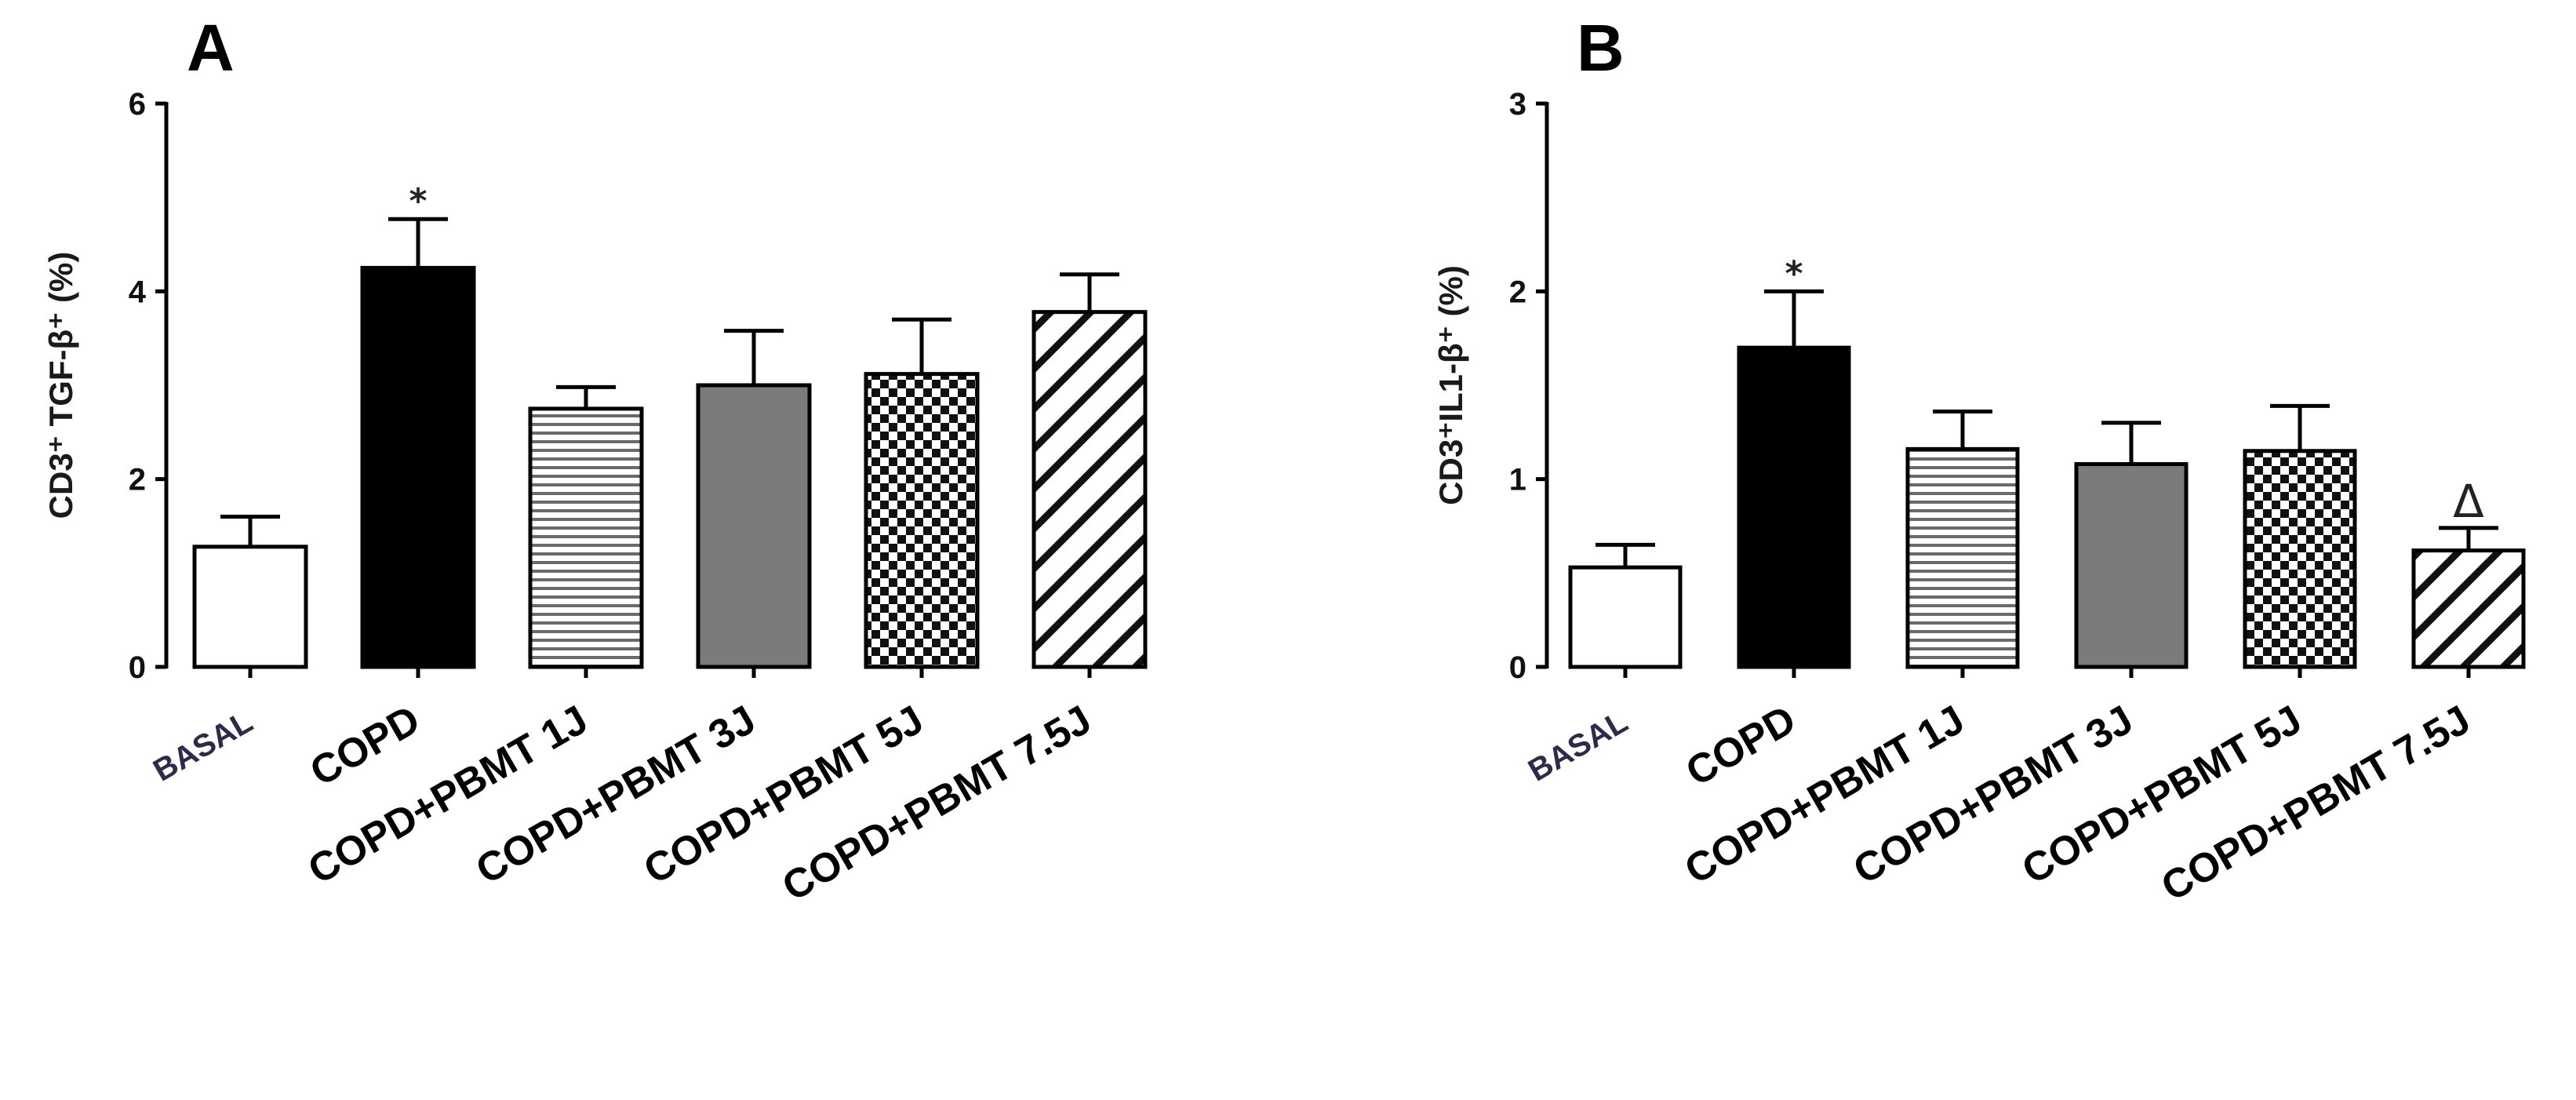  Describe the element at coordinates (1517, 292) in the screenshot. I see `chart-b-y-tick-label-2: 2` at that location.